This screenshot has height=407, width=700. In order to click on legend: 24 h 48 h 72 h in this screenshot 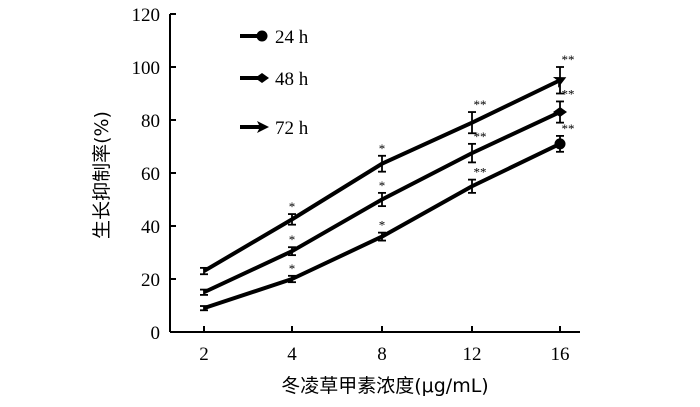, I will do `click(274, 83)`.